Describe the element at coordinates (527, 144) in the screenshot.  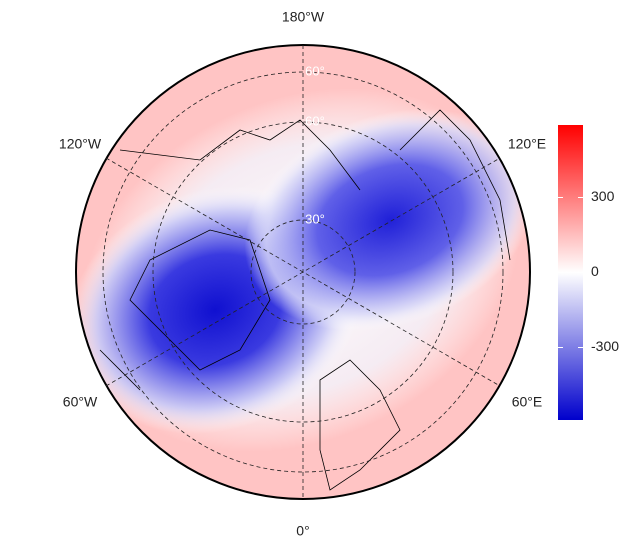
I see `lon-label: 120°E` at that location.